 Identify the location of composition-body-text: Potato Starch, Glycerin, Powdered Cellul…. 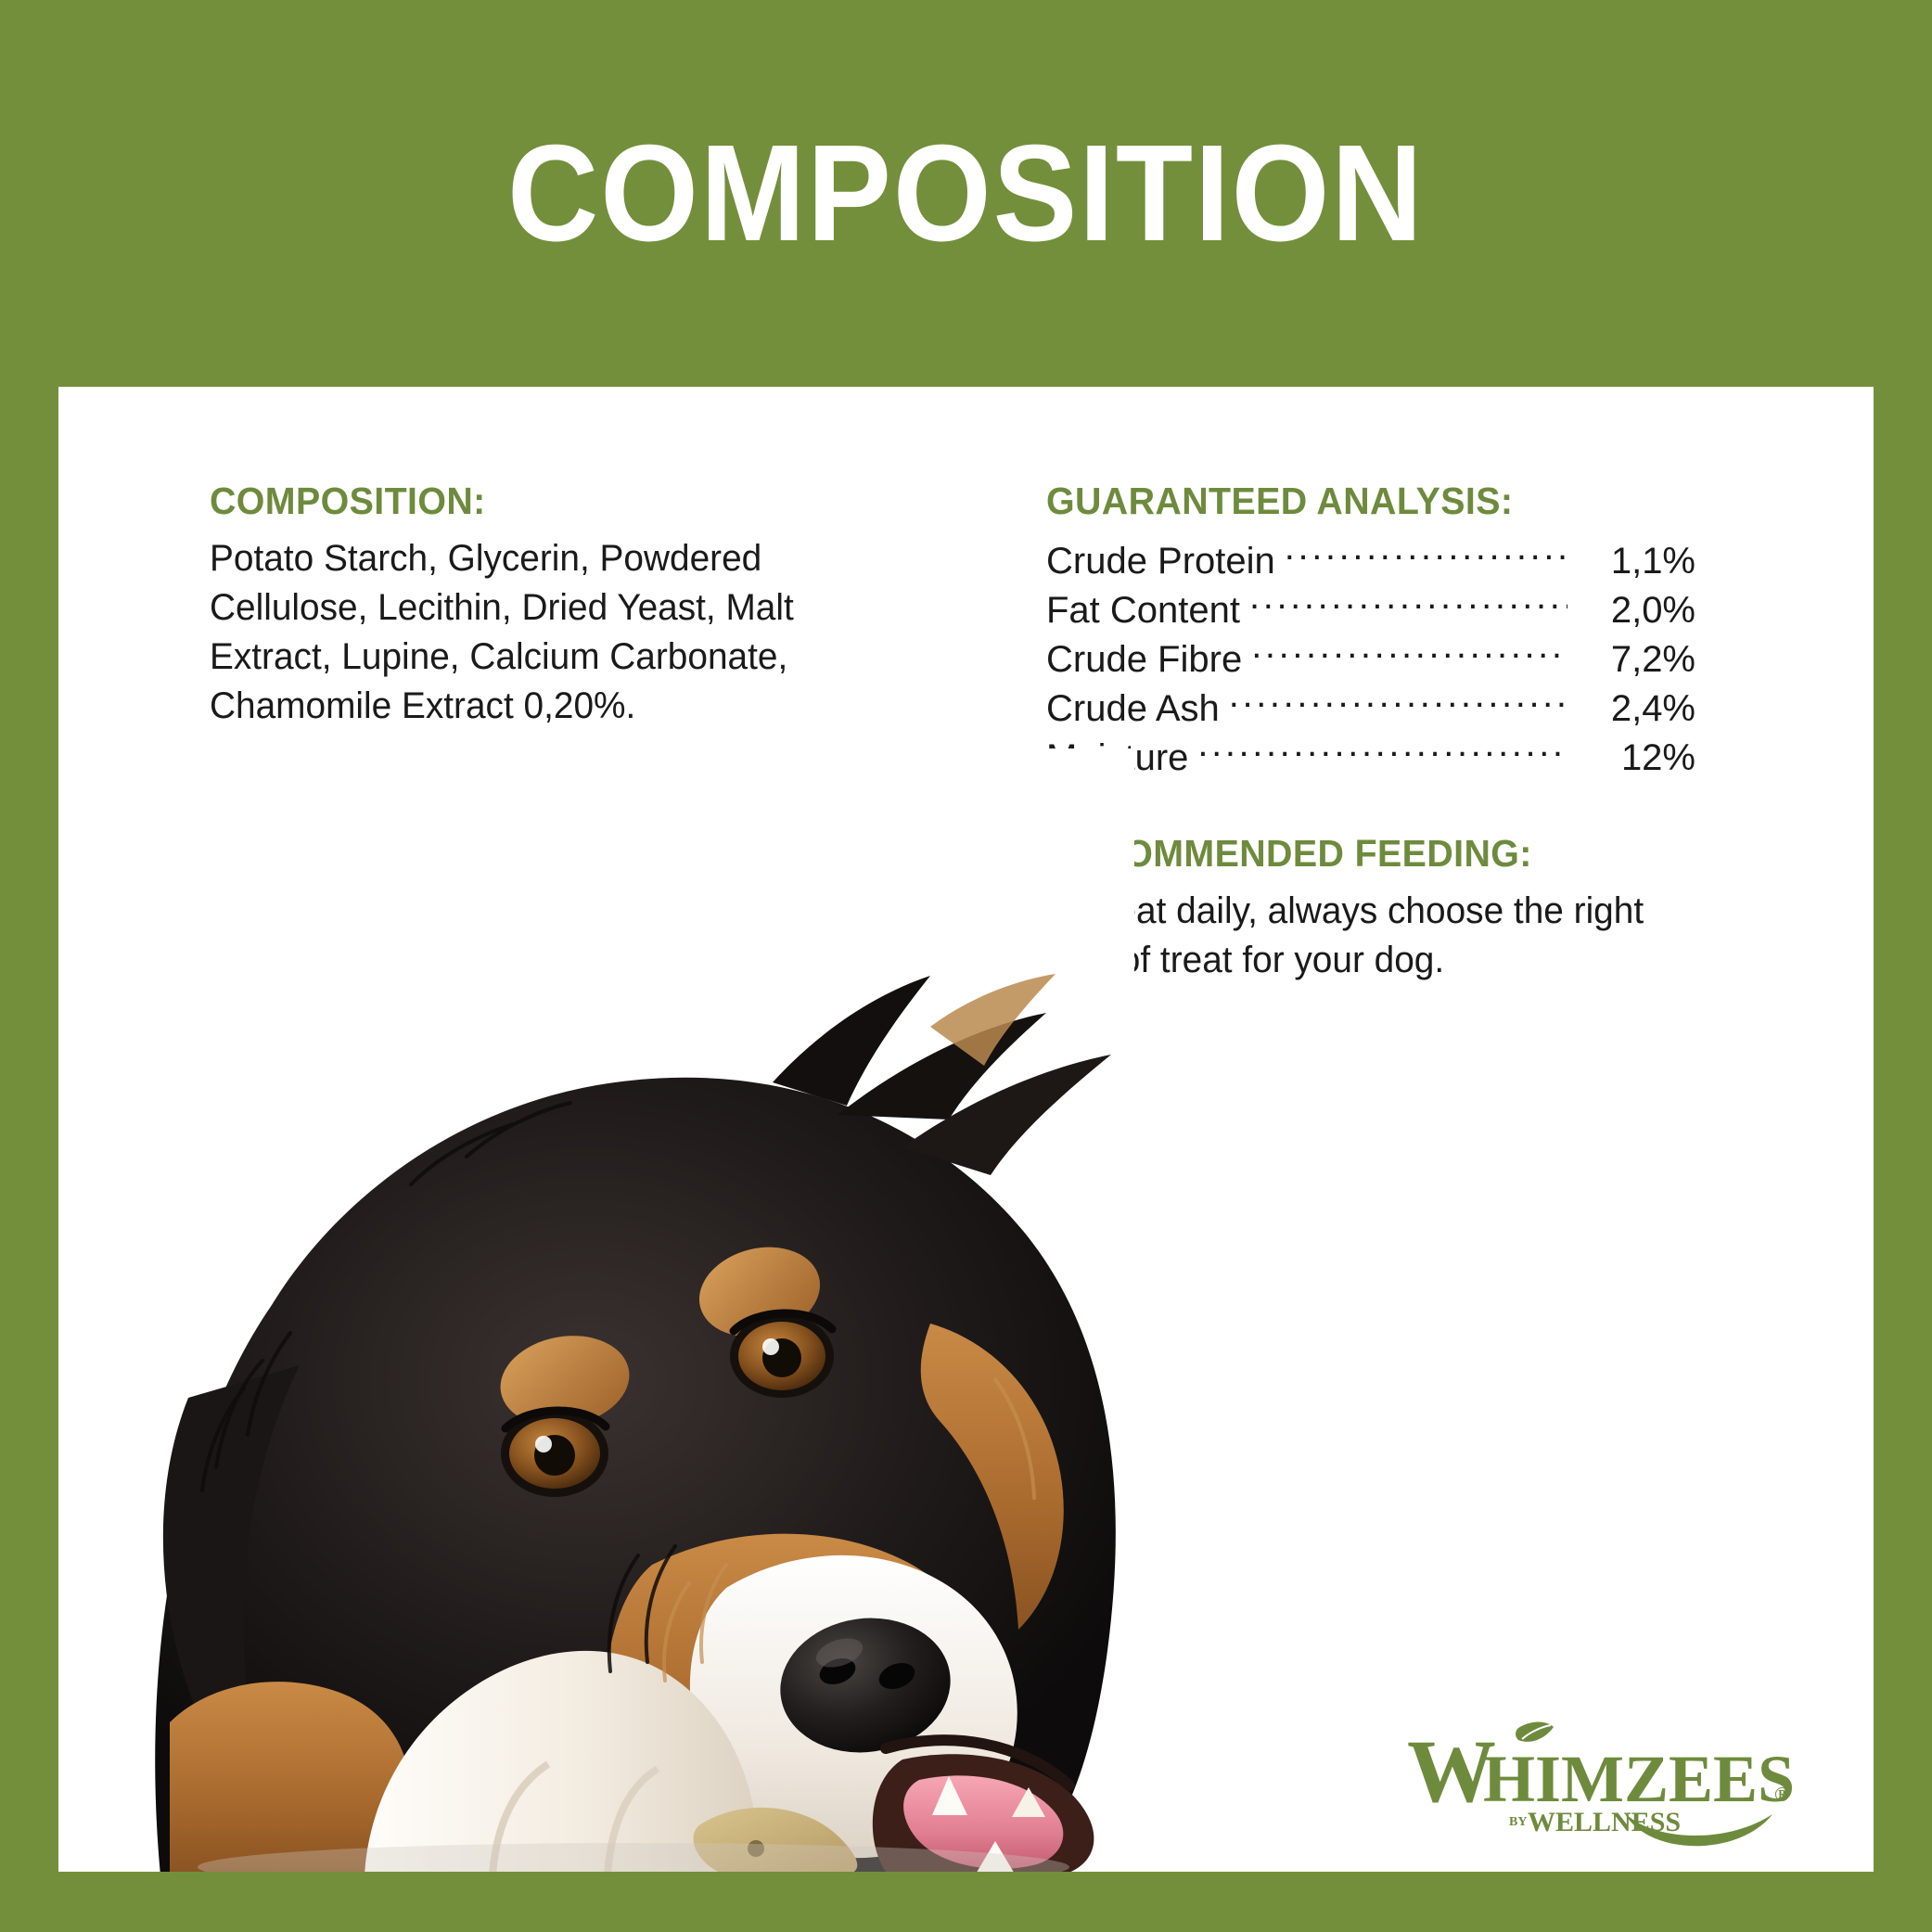
(502, 632).